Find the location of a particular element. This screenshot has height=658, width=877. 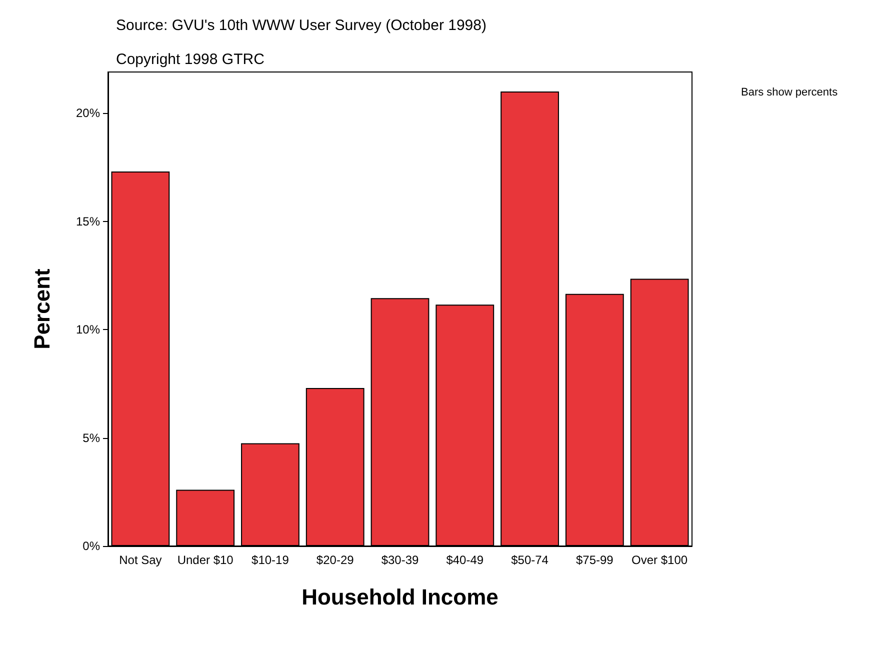

text: Copyright 1998 GTRC is located at coordinates (190, 59).